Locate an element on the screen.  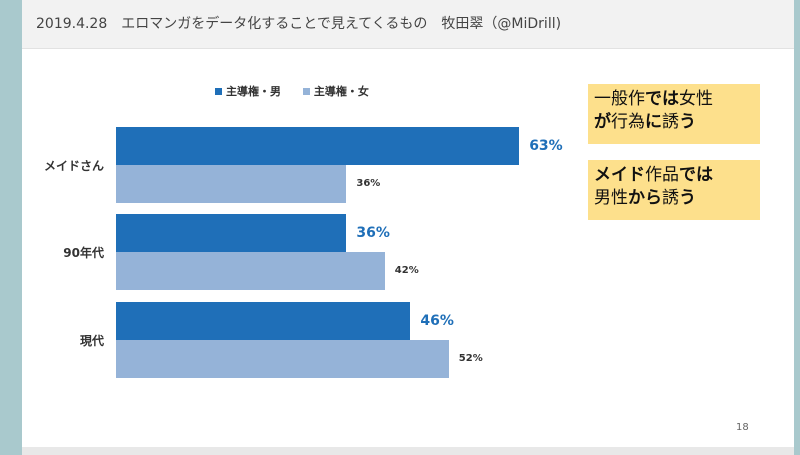
chart-legend: 主導権・男 主導権・女 is located at coordinates (301, 91).